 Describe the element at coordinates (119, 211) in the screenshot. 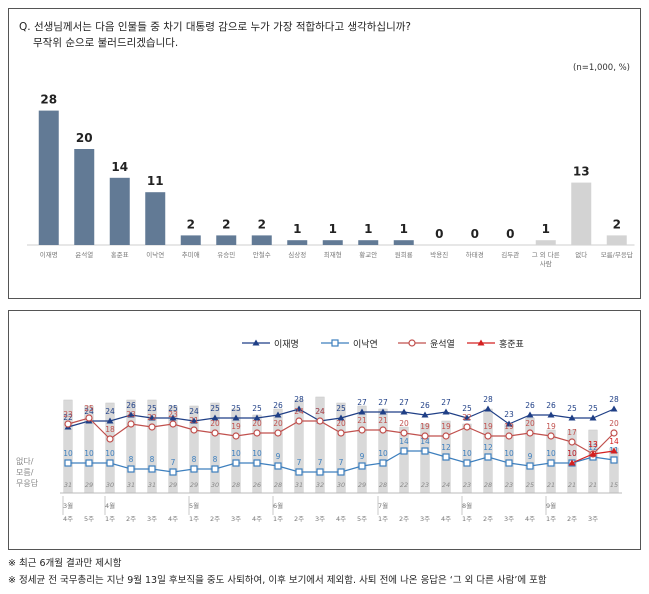

I see `bar-홍준표` at that location.